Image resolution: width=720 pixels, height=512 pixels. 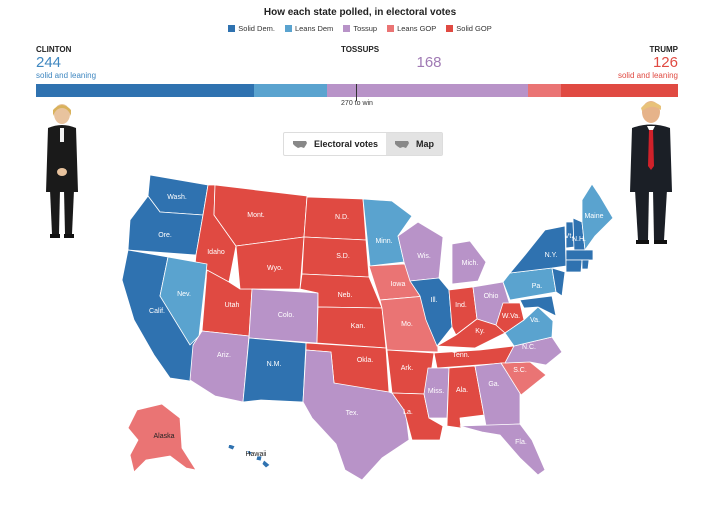 What do you see at coordinates (183, 301) in the screenshot?
I see `state-nev` at bounding box center [183, 301].